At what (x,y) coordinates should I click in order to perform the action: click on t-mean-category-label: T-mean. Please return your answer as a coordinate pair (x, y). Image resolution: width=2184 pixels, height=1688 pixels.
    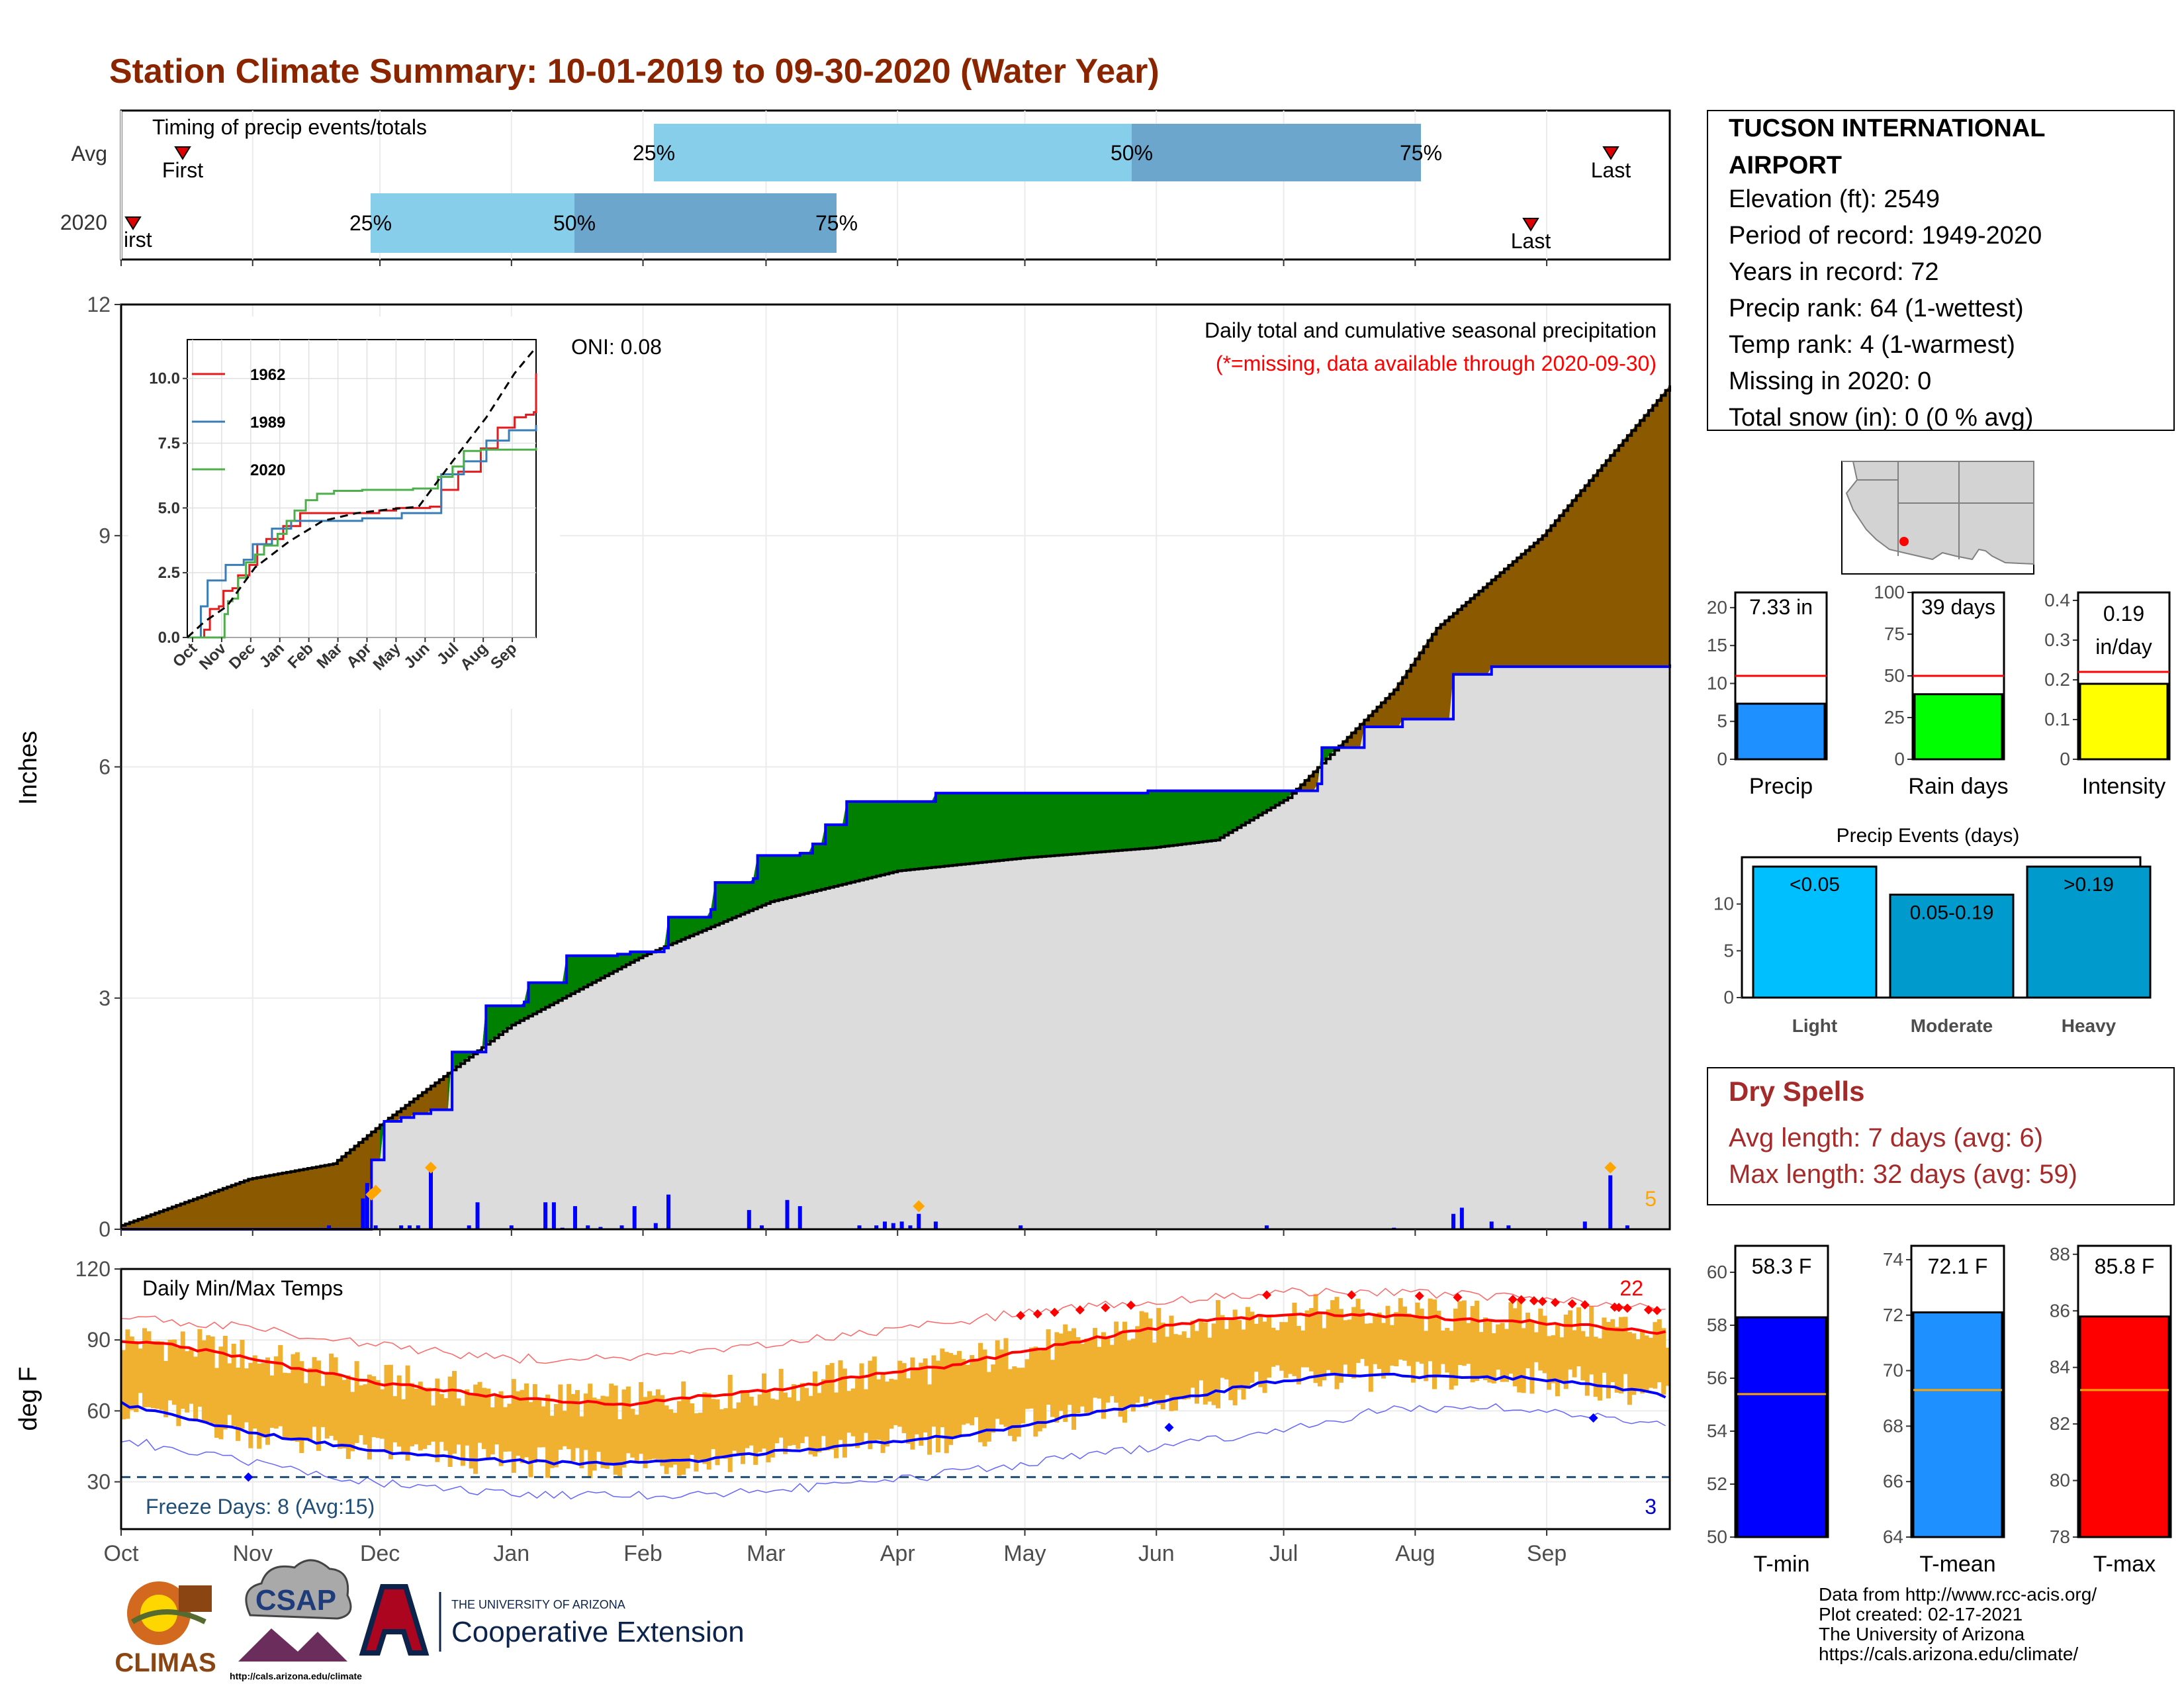
    Looking at the image, I should click on (1957, 1564).